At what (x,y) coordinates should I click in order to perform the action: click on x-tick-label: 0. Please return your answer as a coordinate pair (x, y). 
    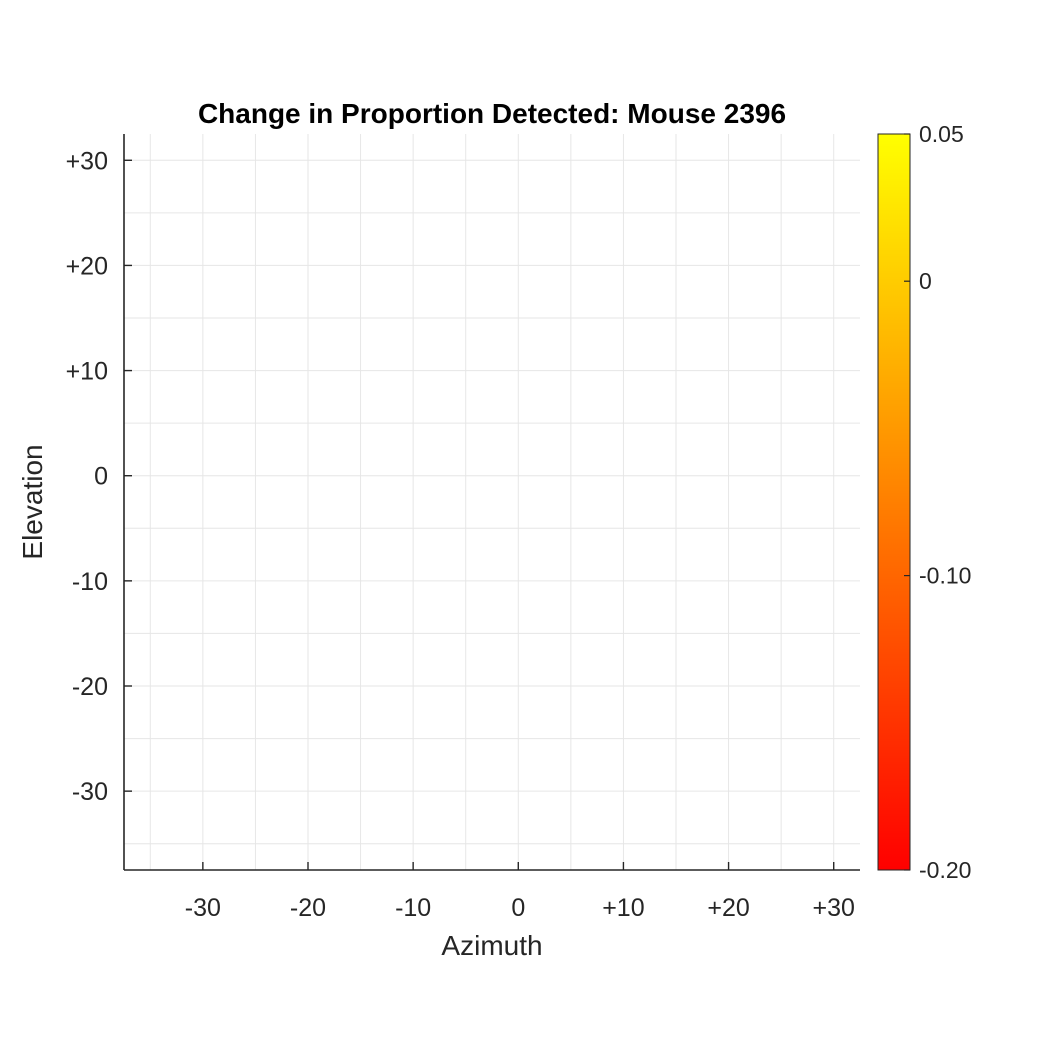
    Looking at the image, I should click on (518, 908).